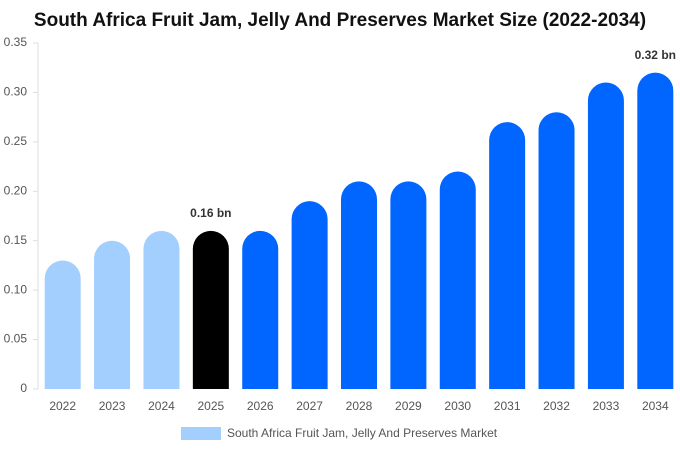 The height and width of the screenshot is (450, 680). Describe the element at coordinates (112, 406) in the screenshot. I see `x-tick-label: 2023` at that location.